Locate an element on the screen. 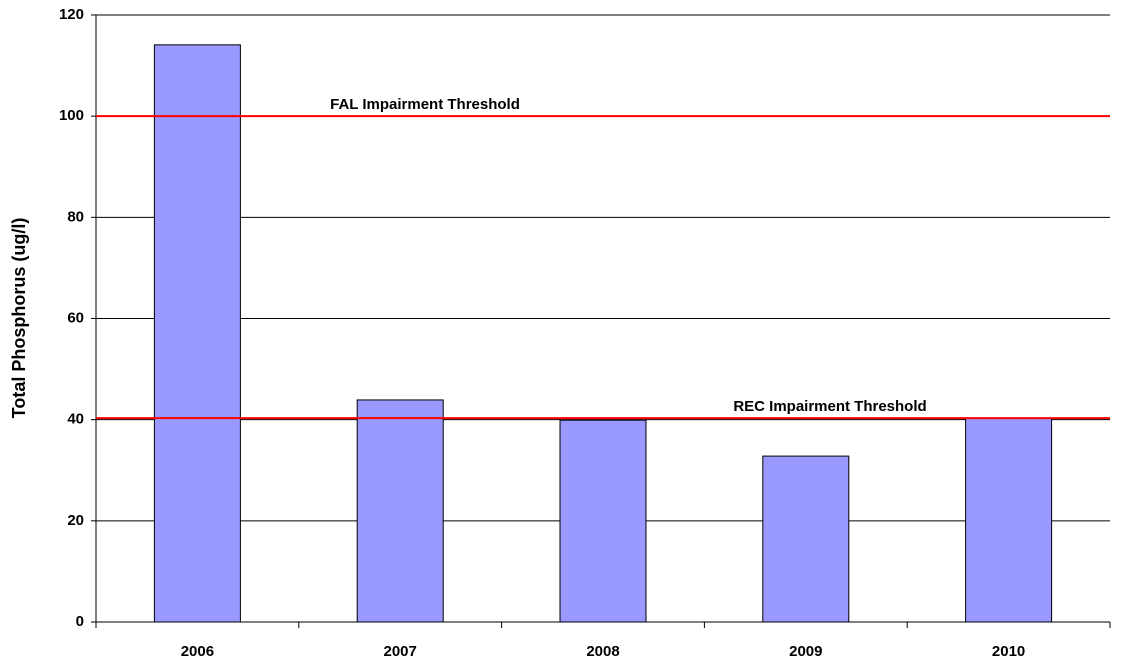 This screenshot has height=667, width=1124. y-tick-label: 100 is located at coordinates (71, 115).